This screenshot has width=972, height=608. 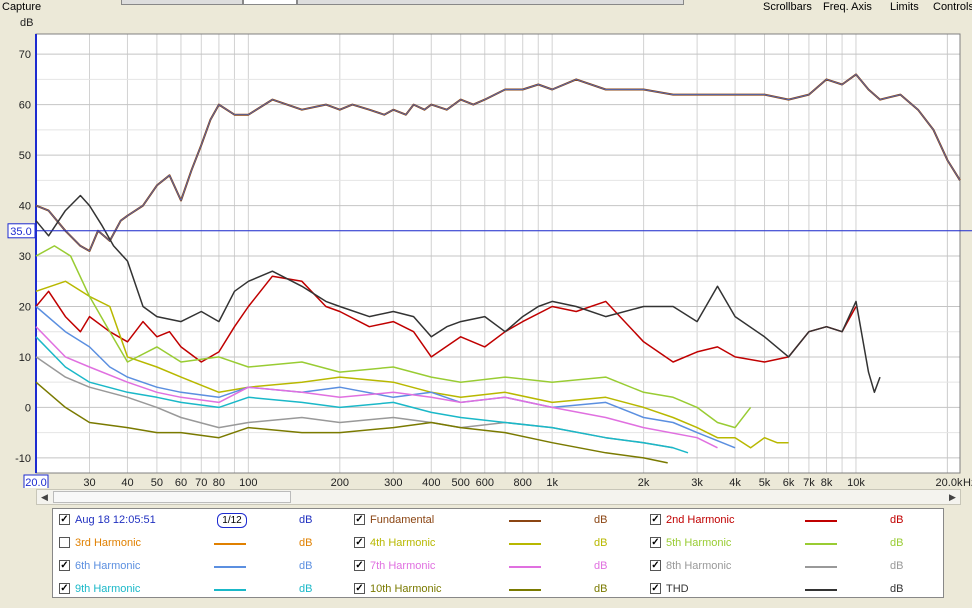 I want to click on scroll-right-icon: ▶, so click(x=952, y=497).